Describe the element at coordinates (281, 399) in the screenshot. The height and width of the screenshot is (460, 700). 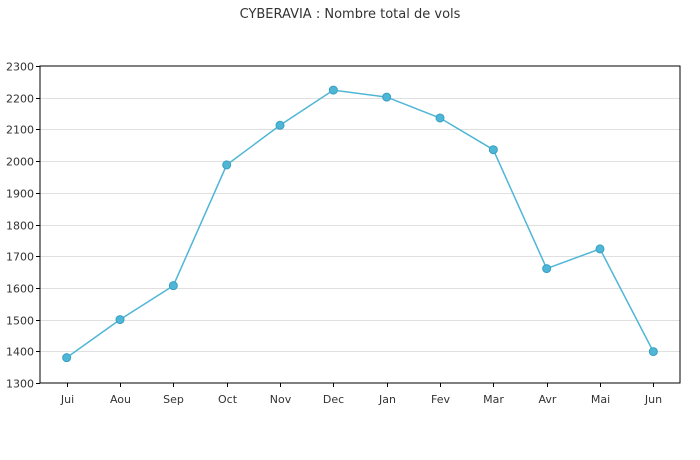
I see `x-tick-label: Nov` at that location.